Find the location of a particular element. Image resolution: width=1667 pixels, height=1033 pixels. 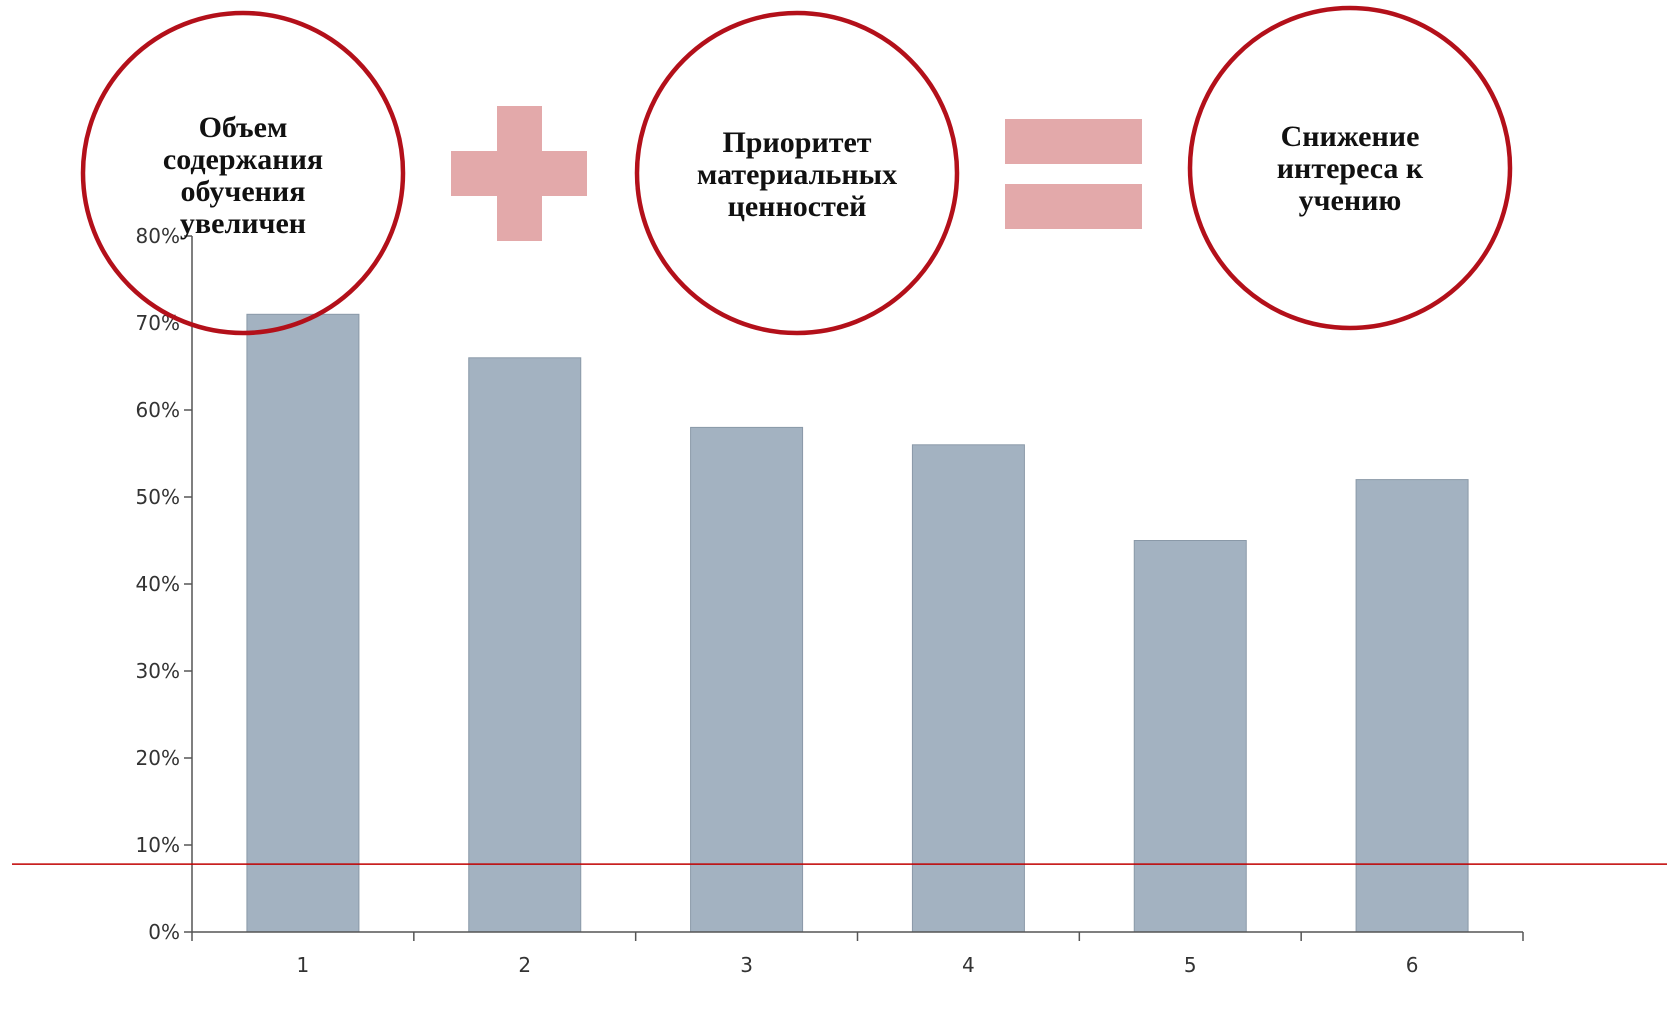

y-tick-label: 0% is located at coordinates (164, 932).